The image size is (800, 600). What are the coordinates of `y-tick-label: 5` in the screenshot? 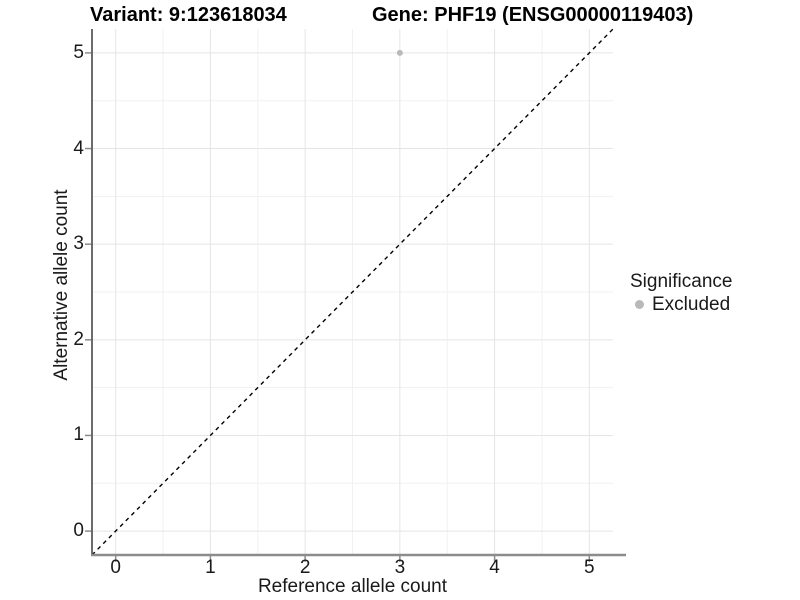 It's located at (78, 52).